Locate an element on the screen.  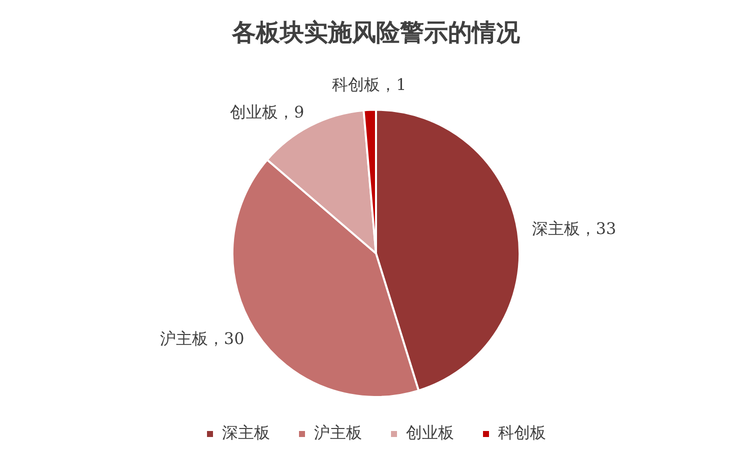
data-label: 创业板，9 is located at coordinates (267, 112).